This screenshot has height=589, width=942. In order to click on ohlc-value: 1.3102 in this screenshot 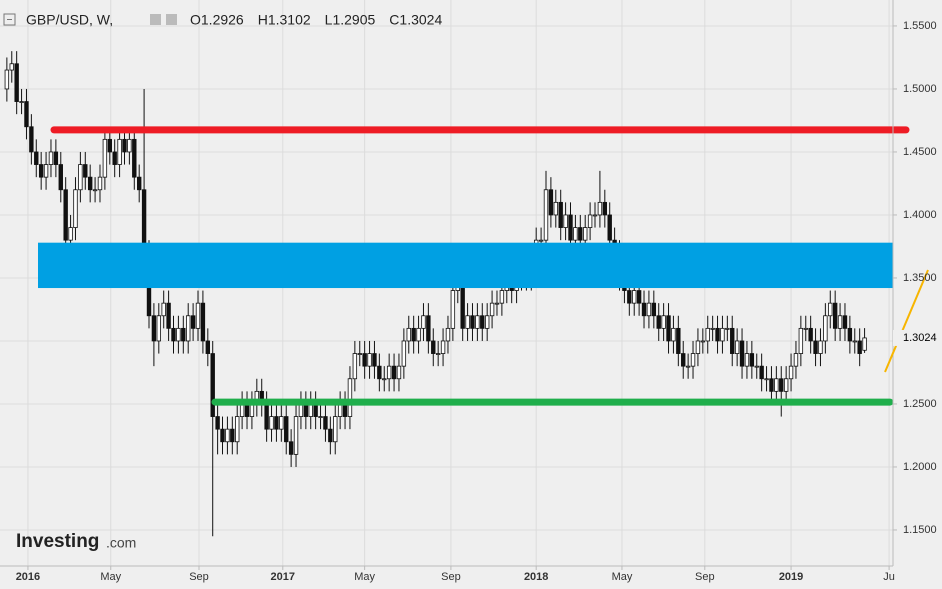, I will do `click(289, 20)`.